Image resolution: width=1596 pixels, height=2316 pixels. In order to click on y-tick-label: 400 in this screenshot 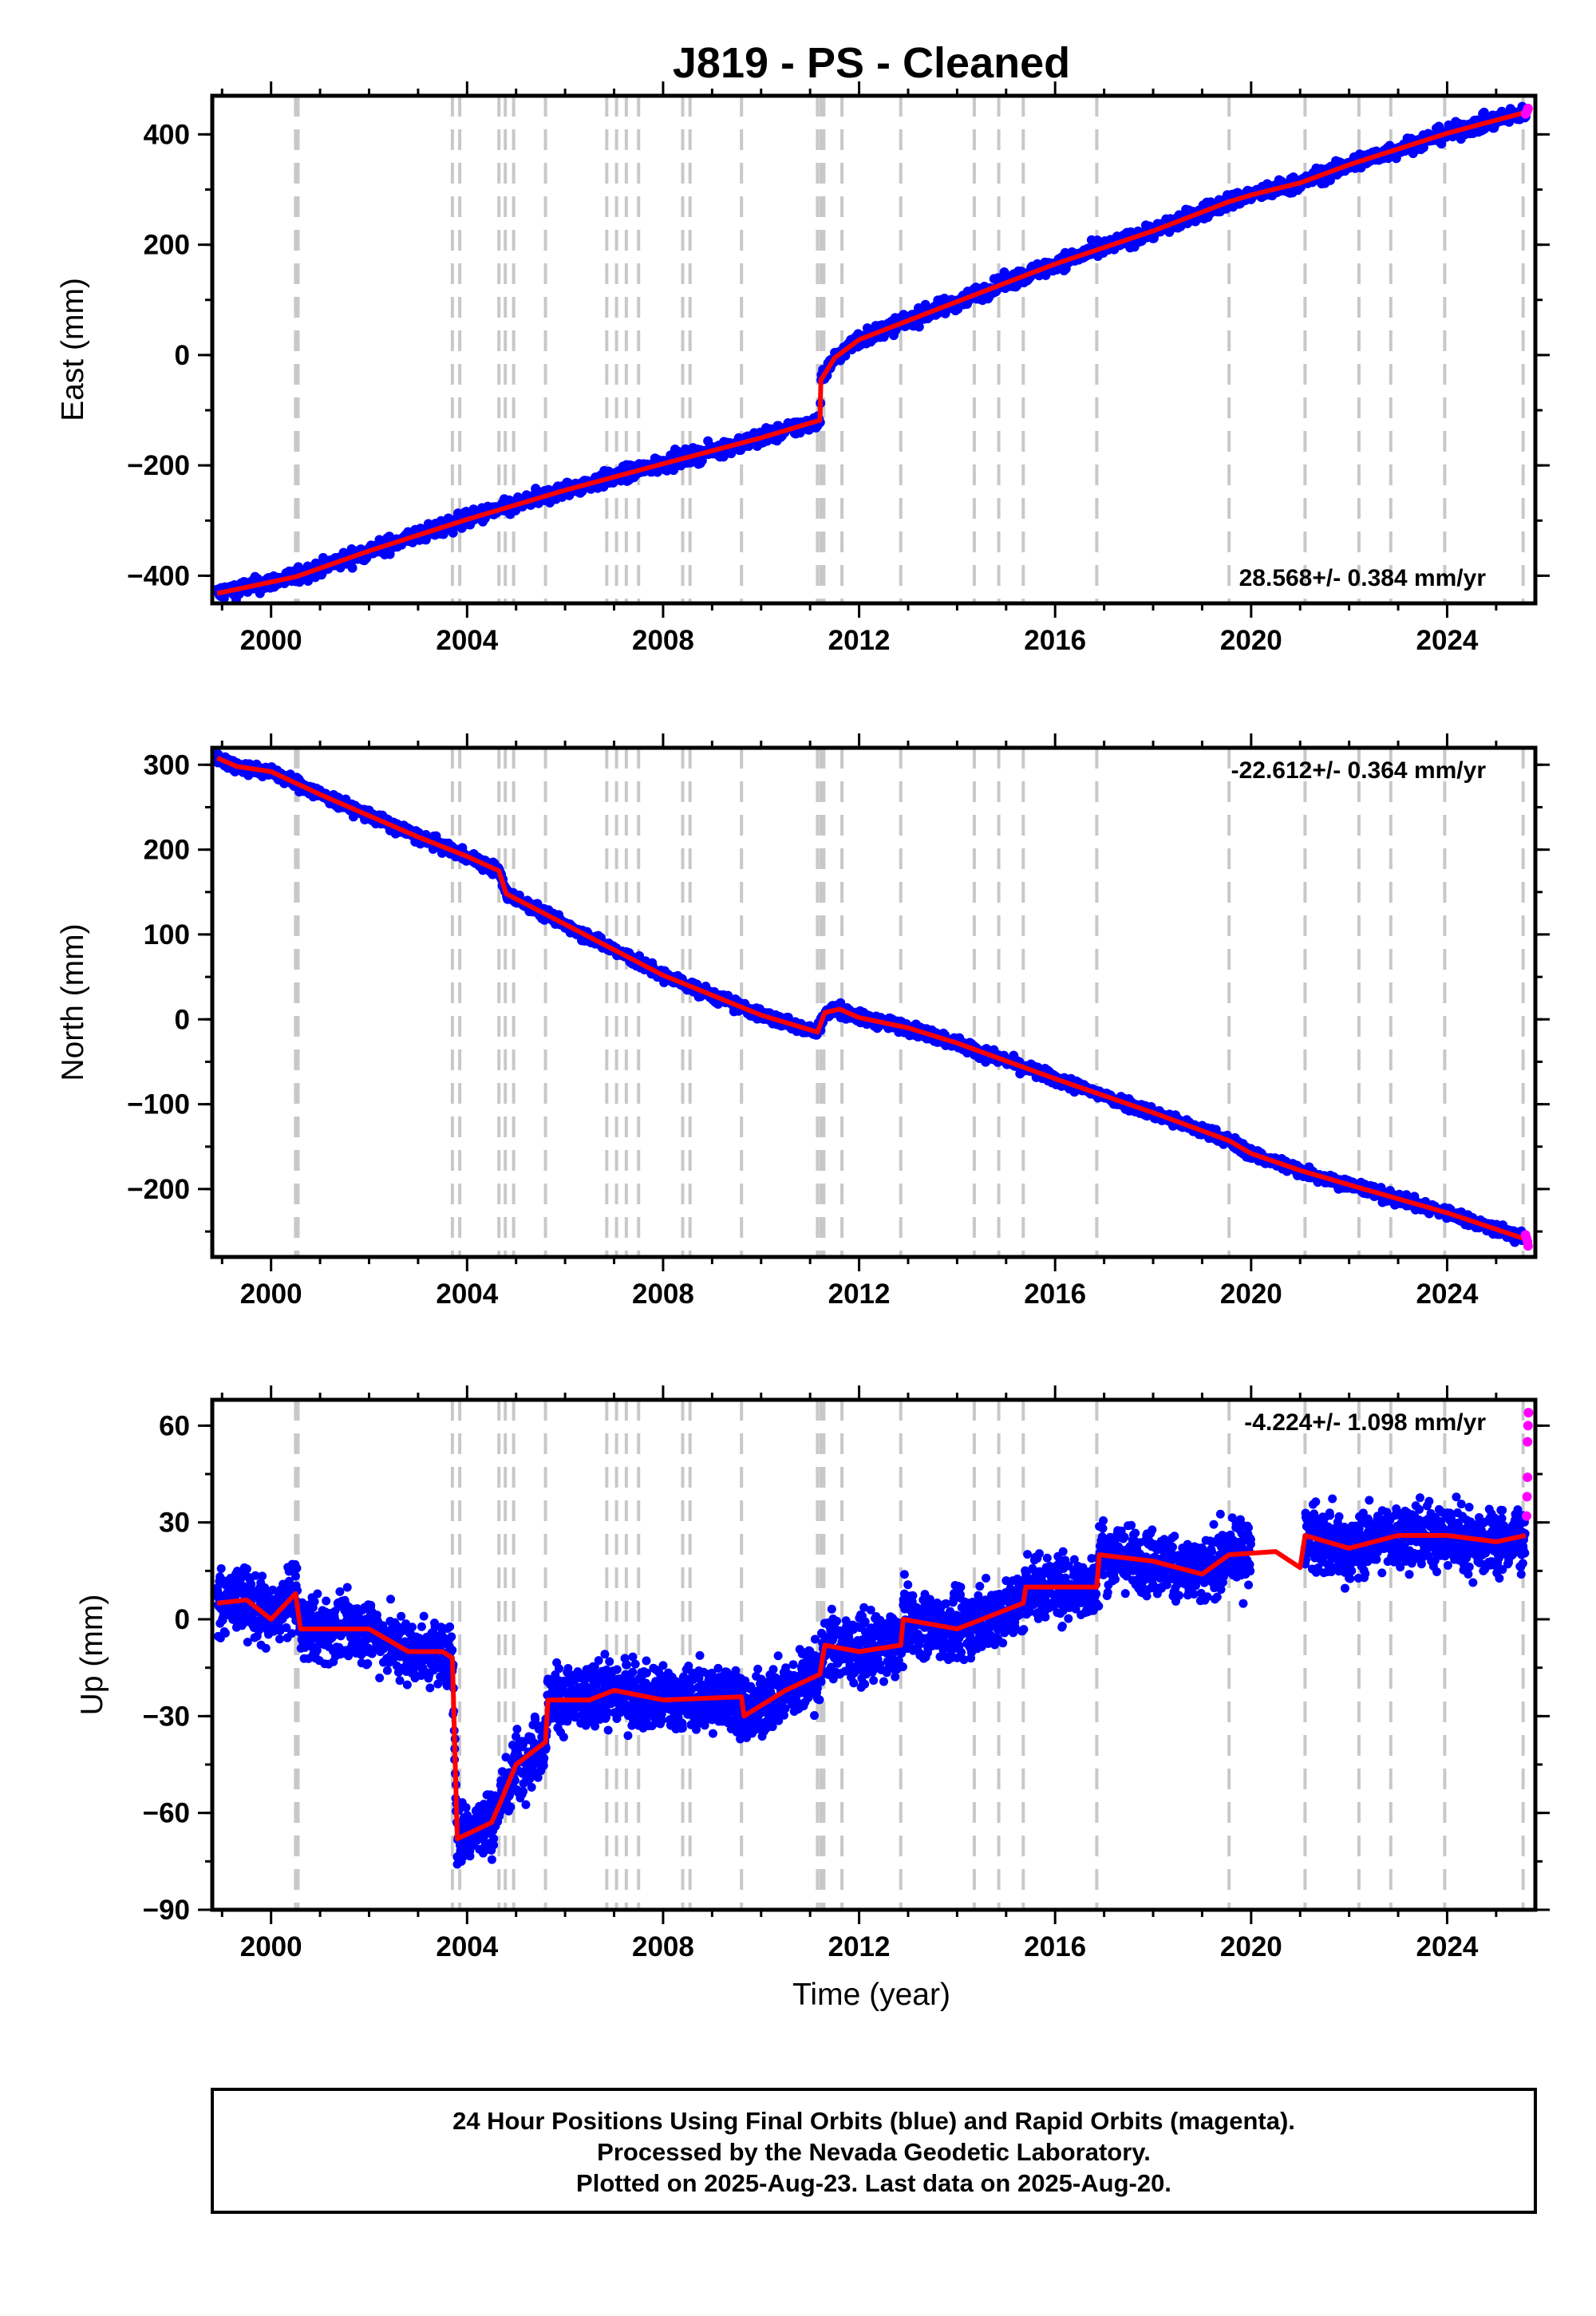, I will do `click(167, 134)`.